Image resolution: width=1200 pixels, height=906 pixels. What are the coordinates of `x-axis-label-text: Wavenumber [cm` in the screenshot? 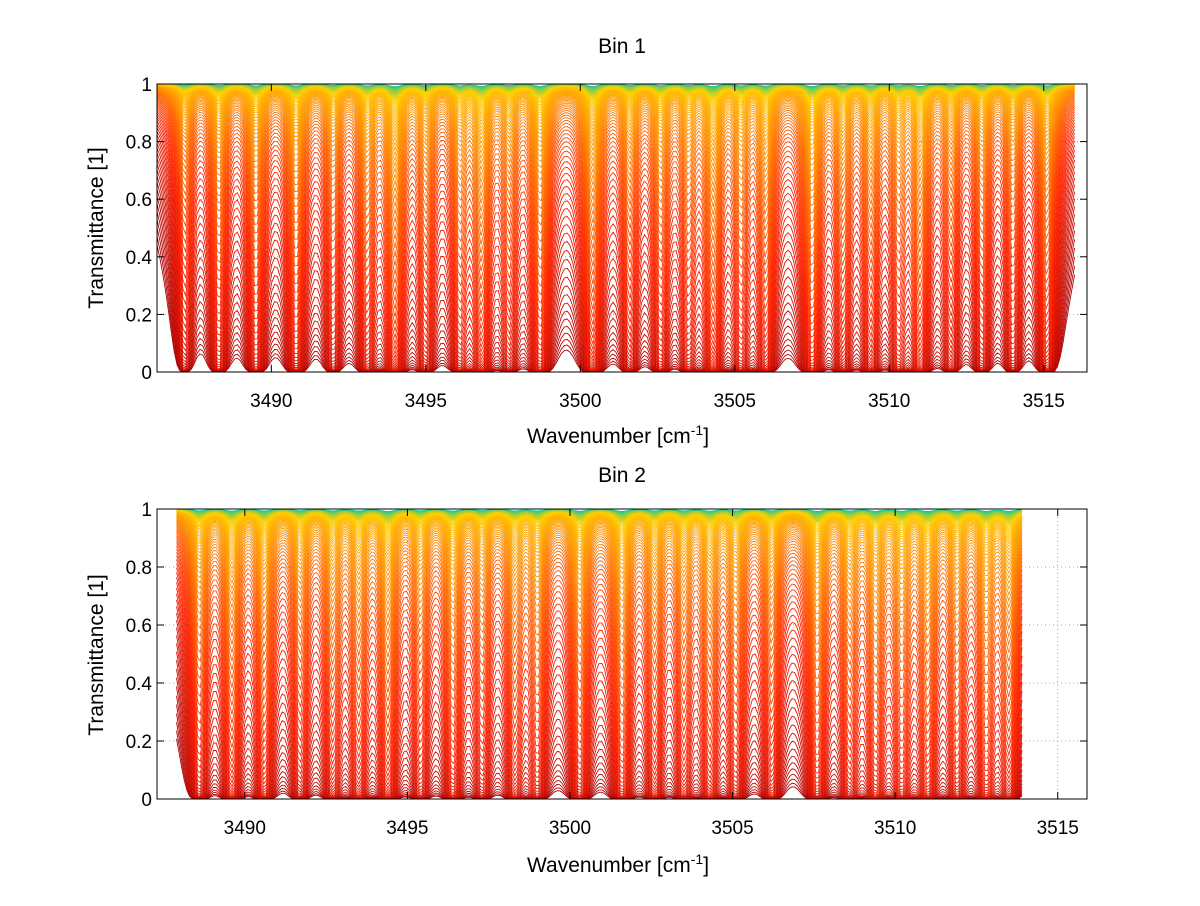 It's located at (609, 865).